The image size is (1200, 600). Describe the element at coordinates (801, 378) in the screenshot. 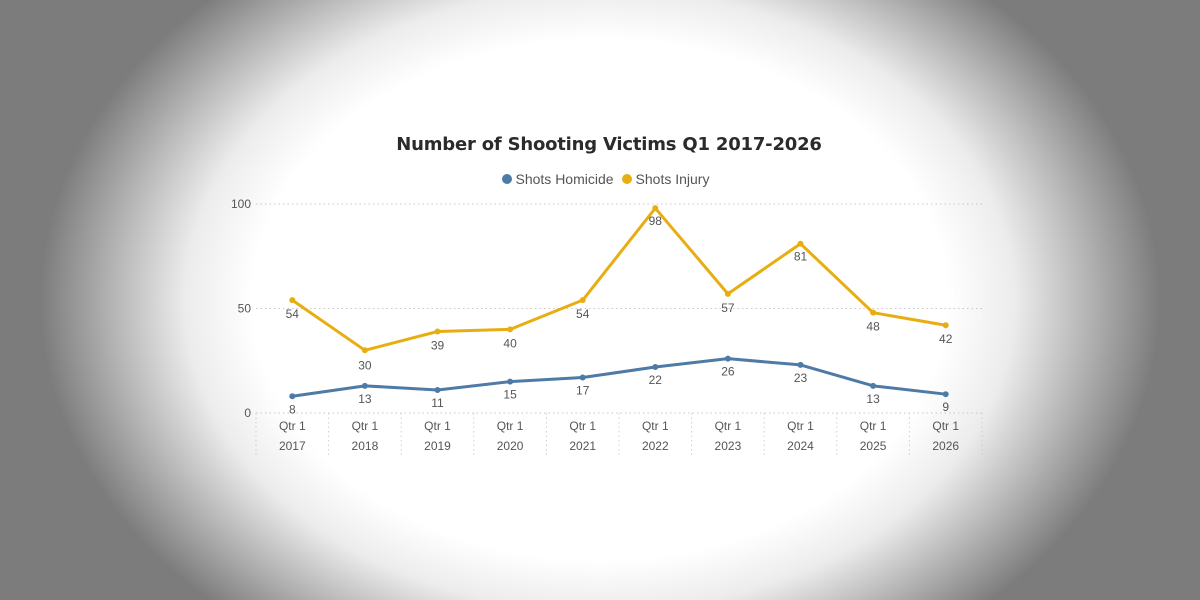

I see `data-label: 23` at that location.